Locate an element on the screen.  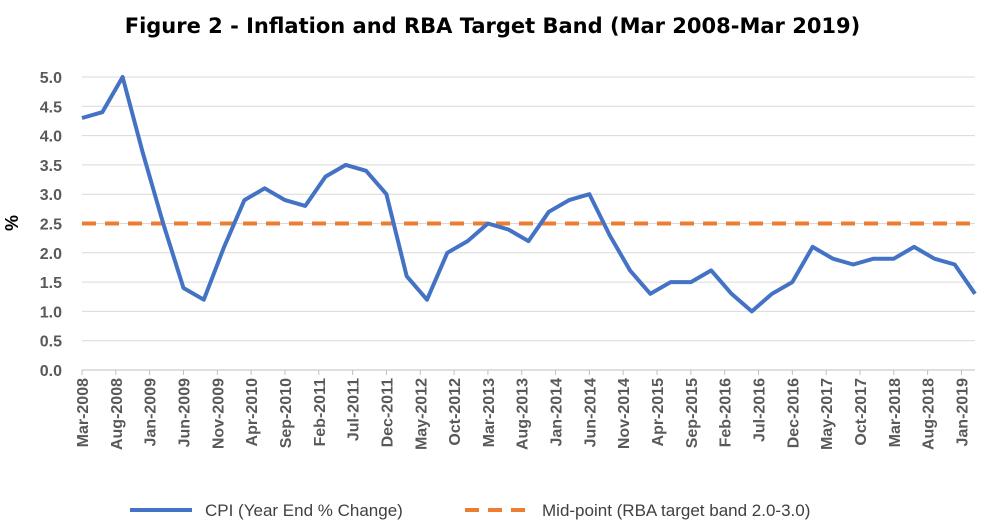
x-tick-label: Feb-2016 is located at coordinates (726, 412).